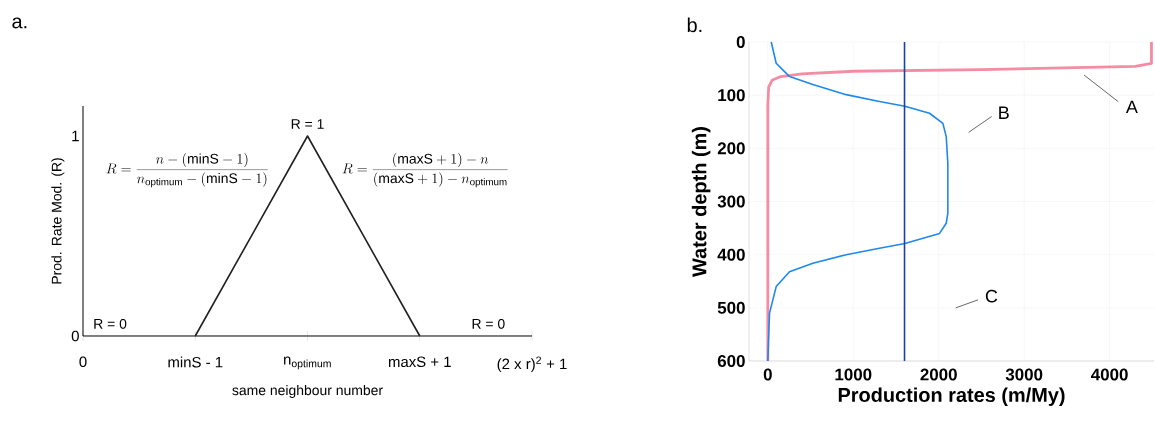 Image resolution: width=1155 pixels, height=429 pixels. I want to click on x-tick-label: 4000, so click(1109, 374).